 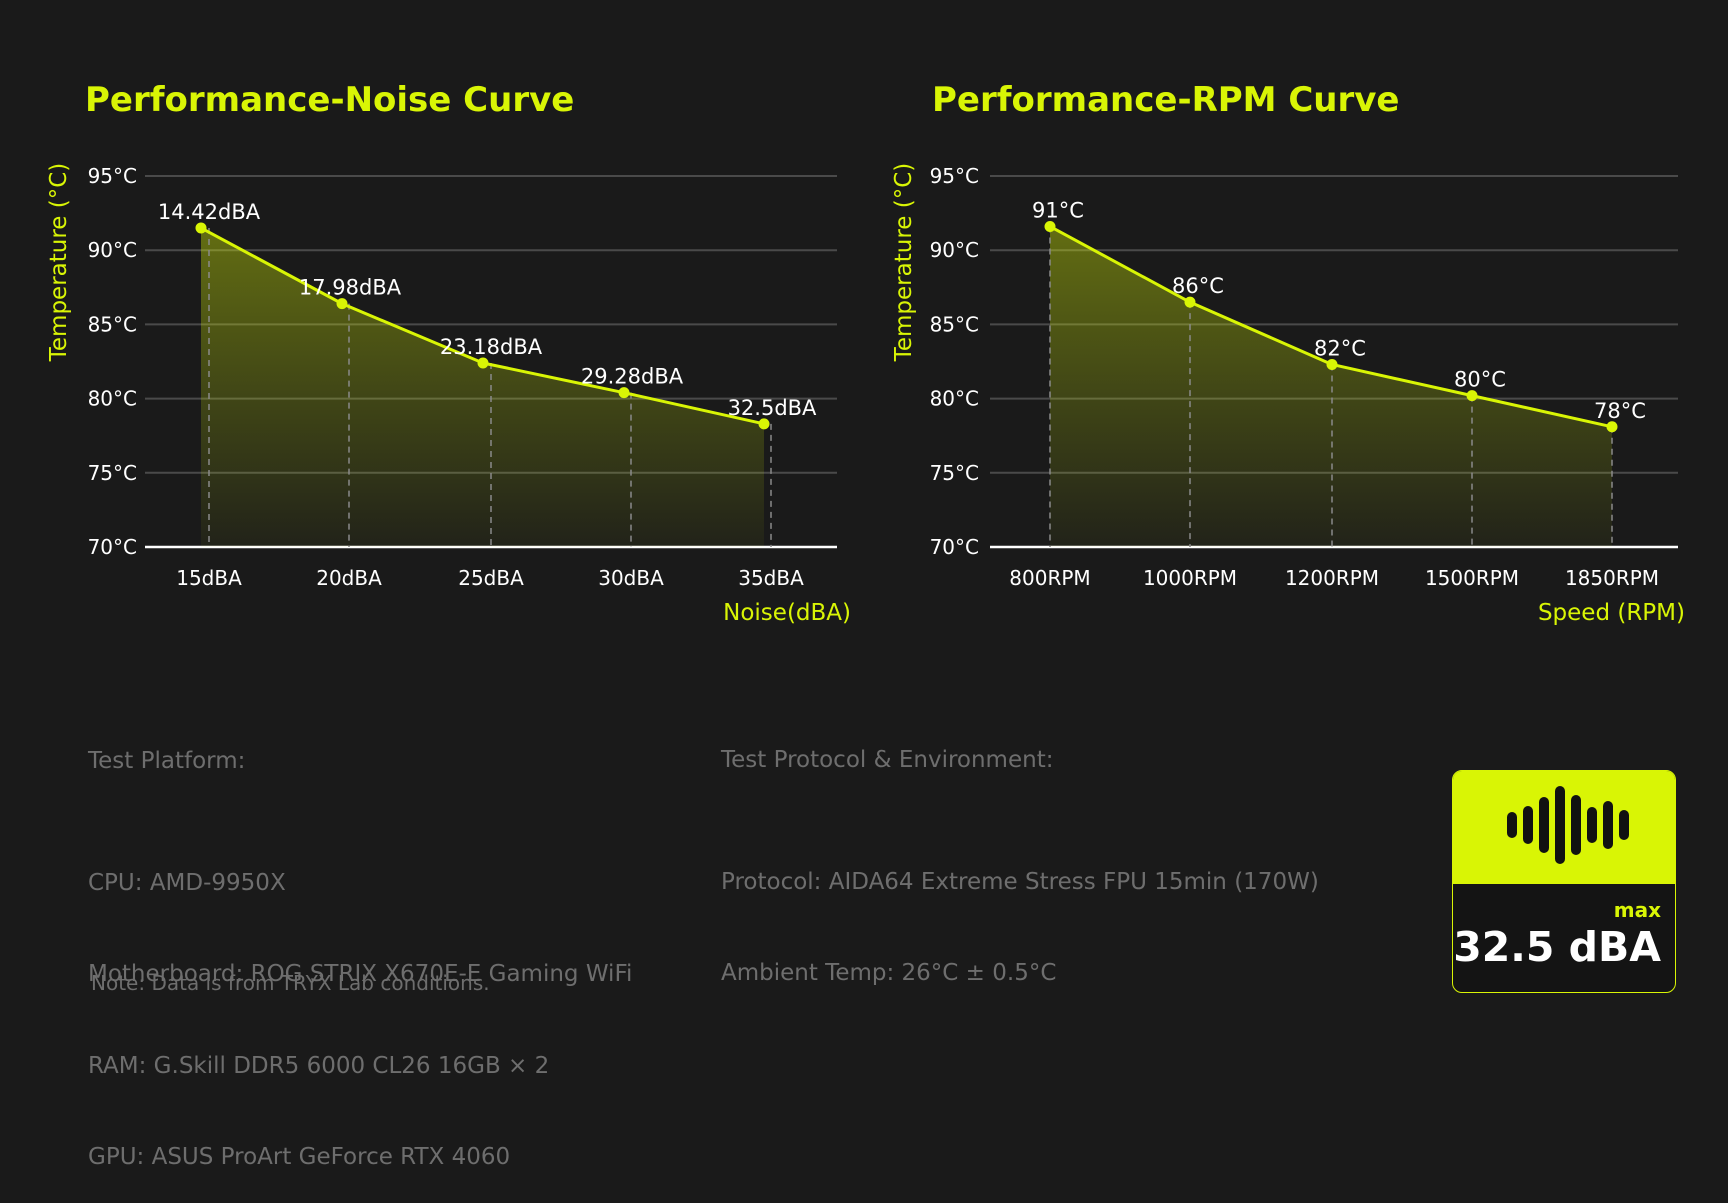 What do you see at coordinates (112, 250) in the screenshot?
I see `noise-y-tick-label: 90°C` at bounding box center [112, 250].